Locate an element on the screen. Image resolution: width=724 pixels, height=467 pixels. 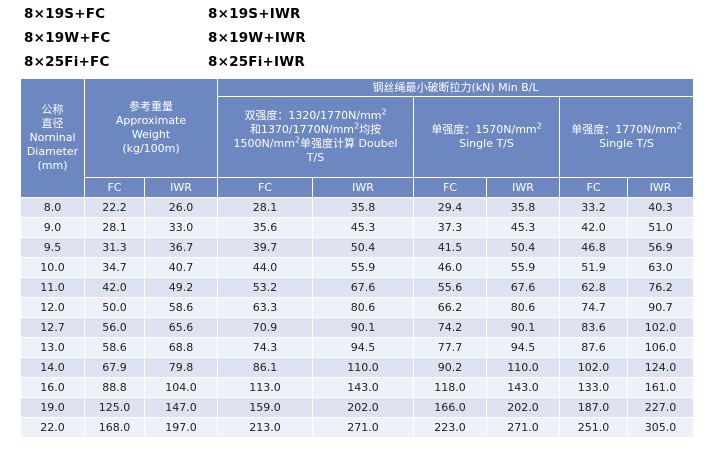
table-cell: 50.4 is located at coordinates (363, 247).